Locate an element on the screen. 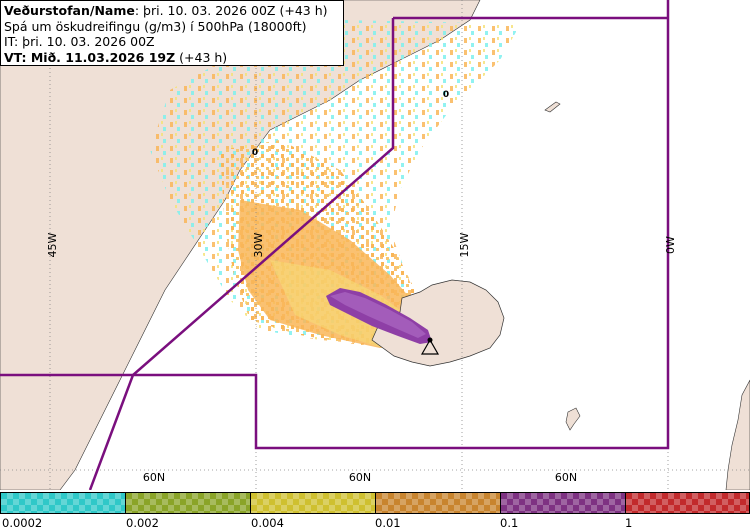 The width and height of the screenshot is (750, 532). volcano-marker is located at coordinates (430, 346).